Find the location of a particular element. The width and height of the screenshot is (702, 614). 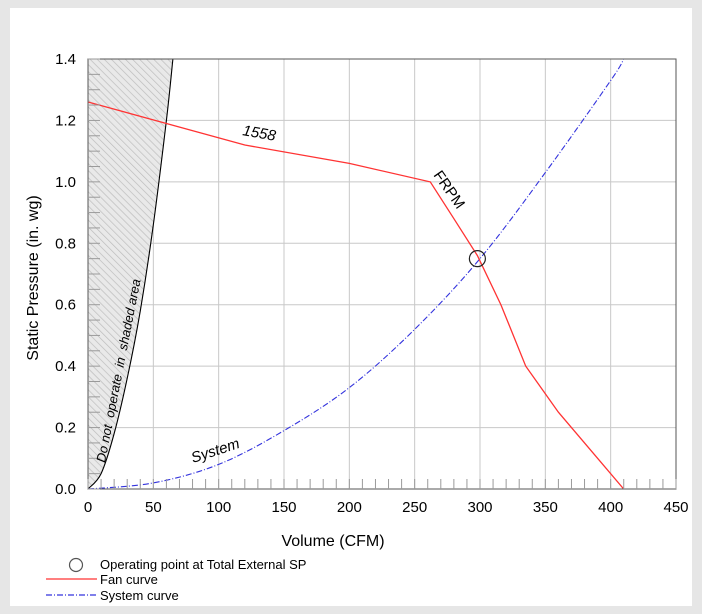

x-tick-label: 400 is located at coordinates (610, 507).